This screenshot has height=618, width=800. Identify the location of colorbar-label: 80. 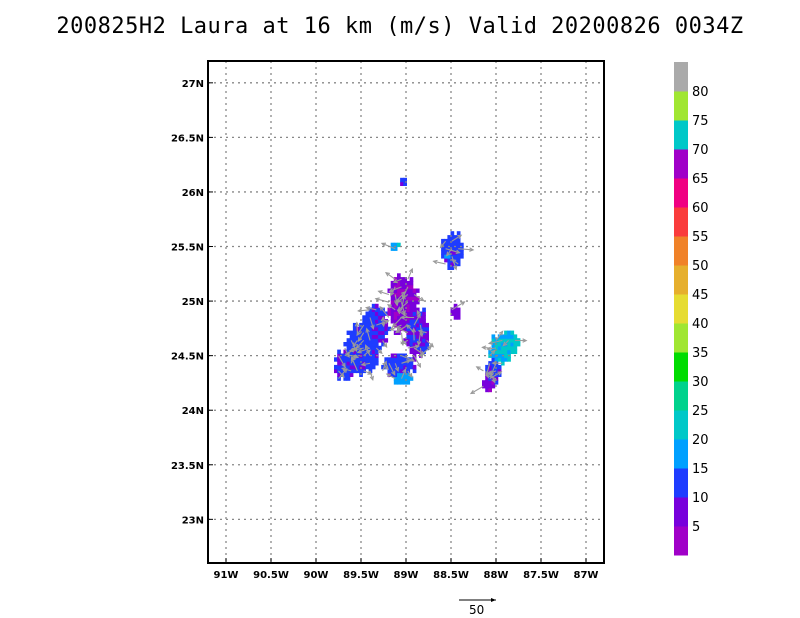
(700, 92).